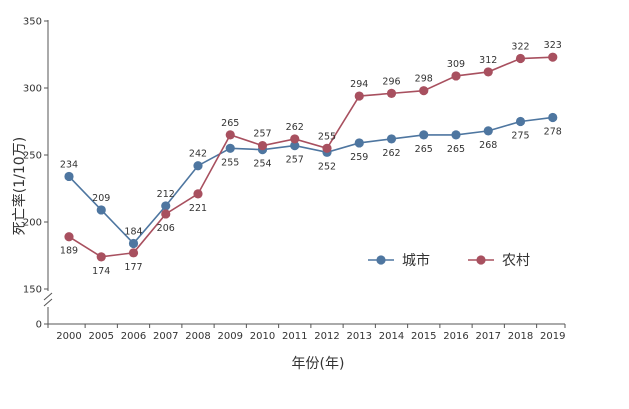 This screenshot has height=409, width=629. I want to click on data-label: 242, so click(198, 154).